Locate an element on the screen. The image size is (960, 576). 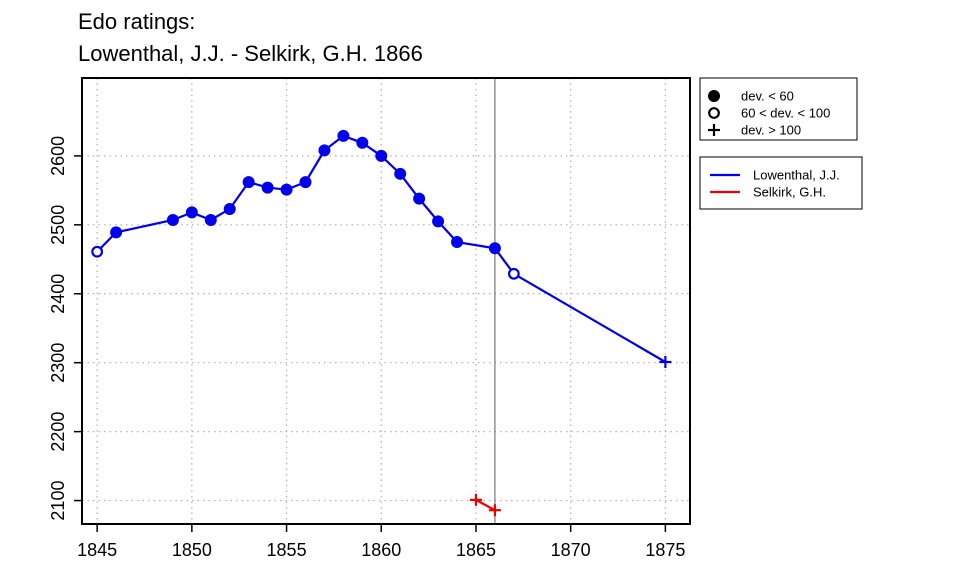
series-legend-label: Selkirk, G.H. is located at coordinates (789, 192).